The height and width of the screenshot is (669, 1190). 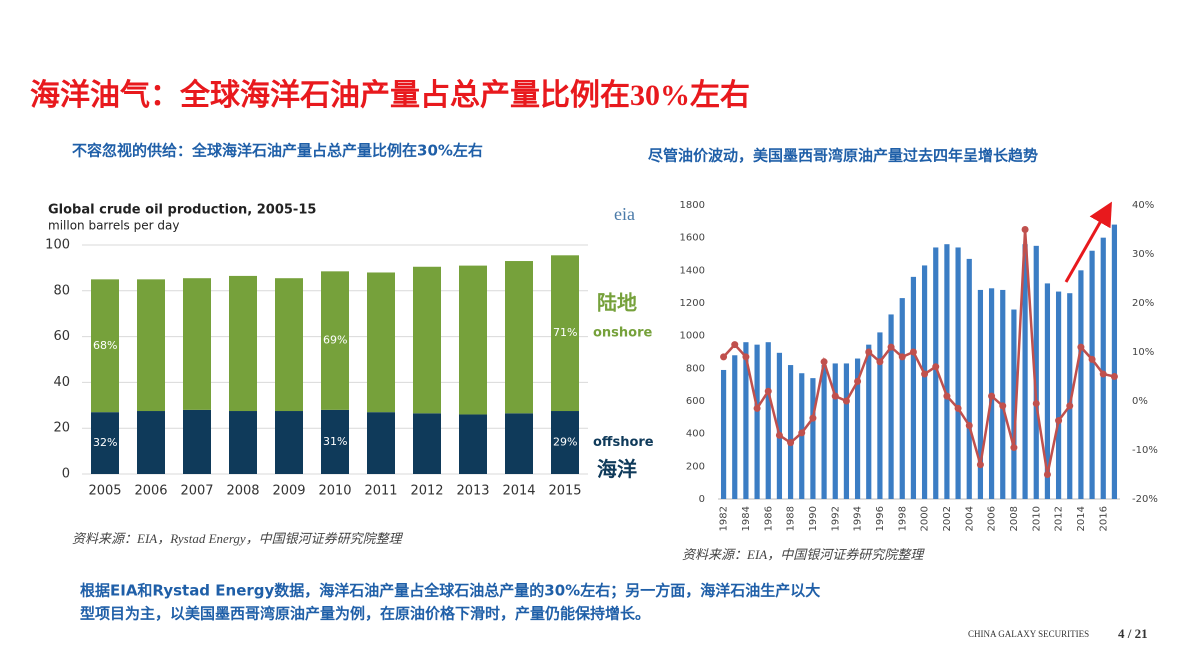 What do you see at coordinates (902, 518) in the screenshot?
I see `x-tick-label: 1998` at bounding box center [902, 518].